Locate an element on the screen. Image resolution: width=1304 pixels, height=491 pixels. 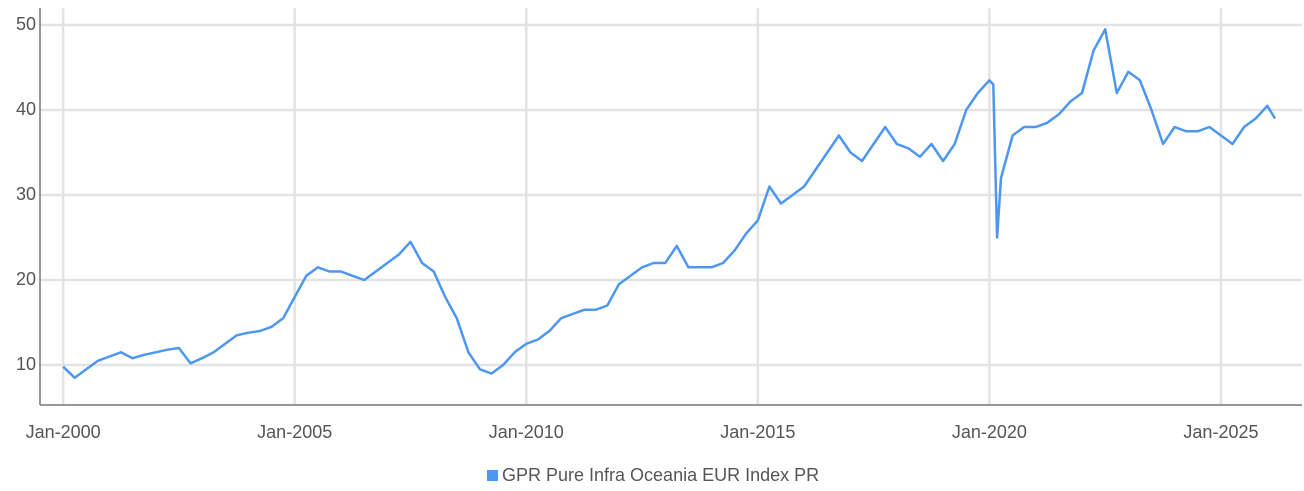
y-tick-label: 20 is located at coordinates (26, 279).